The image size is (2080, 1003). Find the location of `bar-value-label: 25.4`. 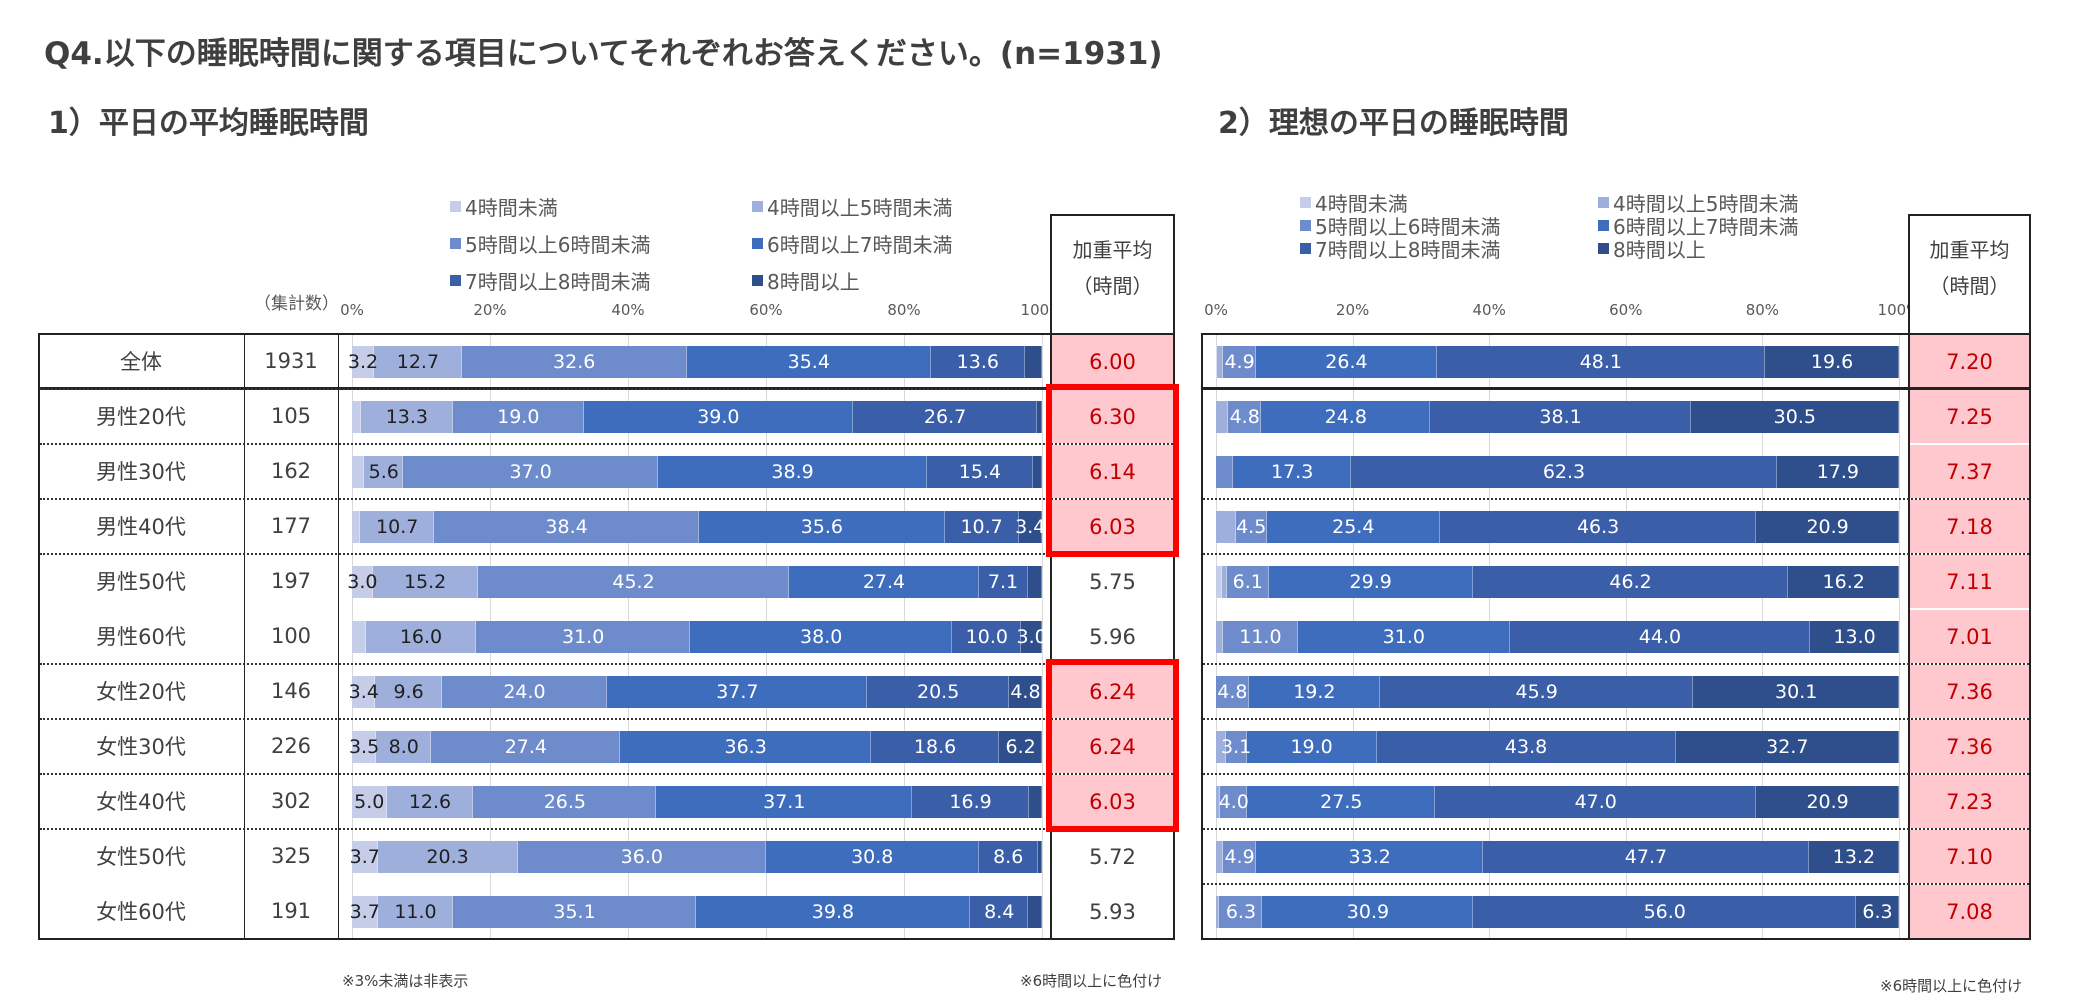

bar-value-label: 25.4 is located at coordinates (1353, 527).